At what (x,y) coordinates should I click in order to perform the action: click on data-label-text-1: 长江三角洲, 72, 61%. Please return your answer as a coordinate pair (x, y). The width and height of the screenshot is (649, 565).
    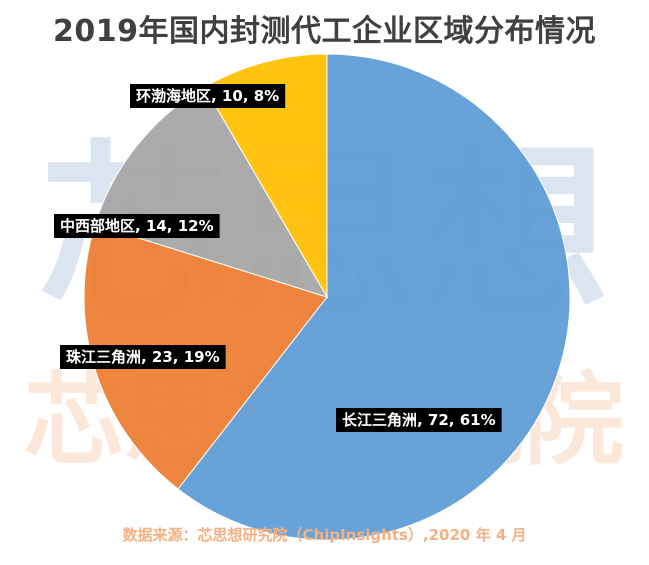
    Looking at the image, I should click on (419, 420).